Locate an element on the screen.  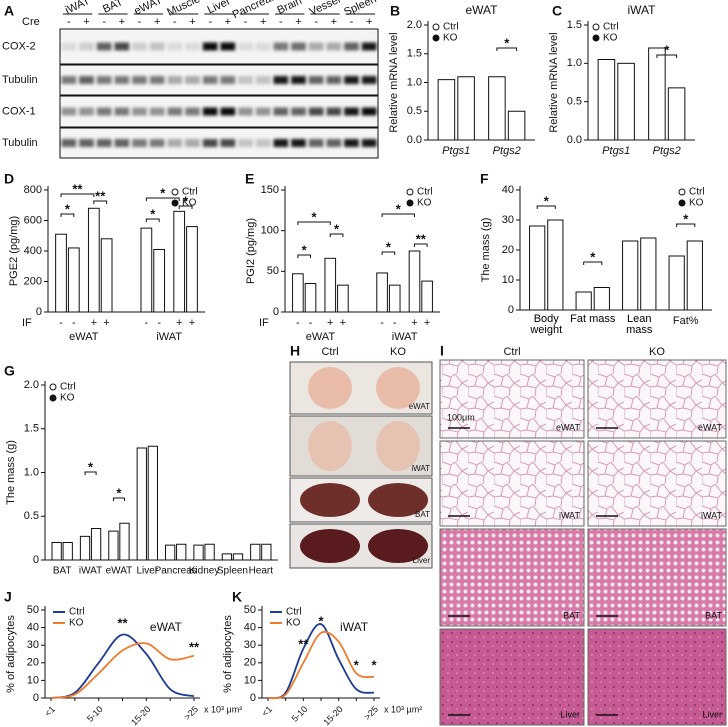
y-tick-label: 800 is located at coordinates (33, 190).